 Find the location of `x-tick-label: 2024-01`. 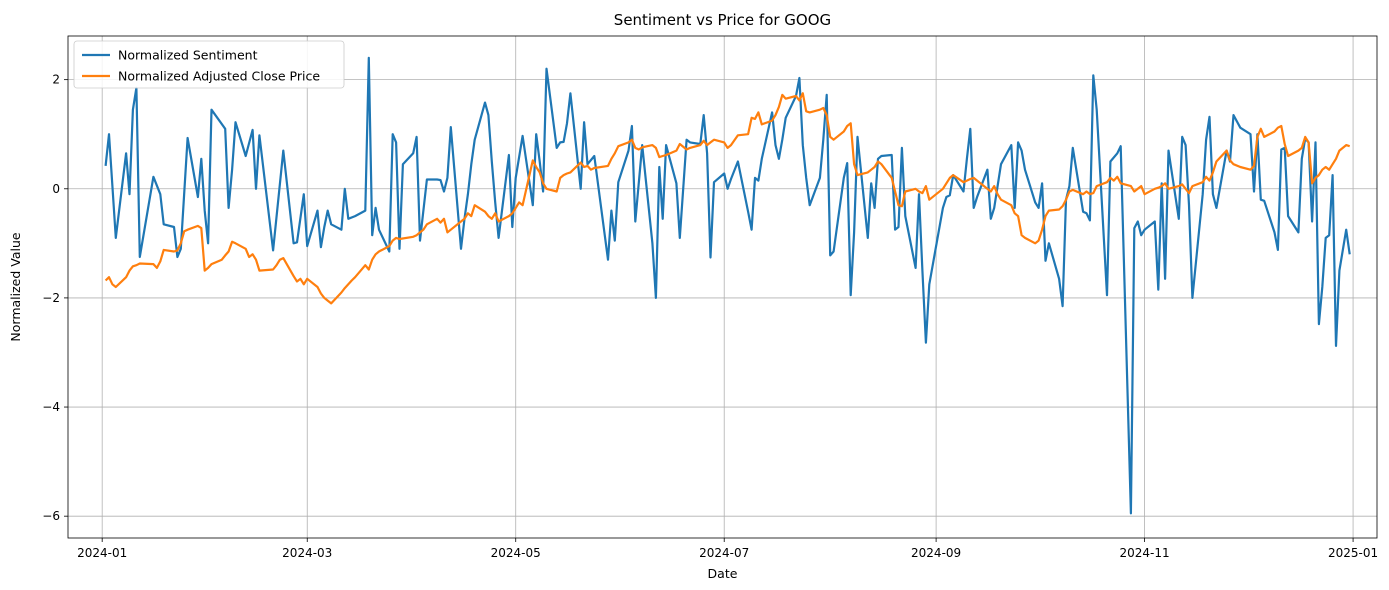

x-tick-label: 2024-01 is located at coordinates (102, 553).